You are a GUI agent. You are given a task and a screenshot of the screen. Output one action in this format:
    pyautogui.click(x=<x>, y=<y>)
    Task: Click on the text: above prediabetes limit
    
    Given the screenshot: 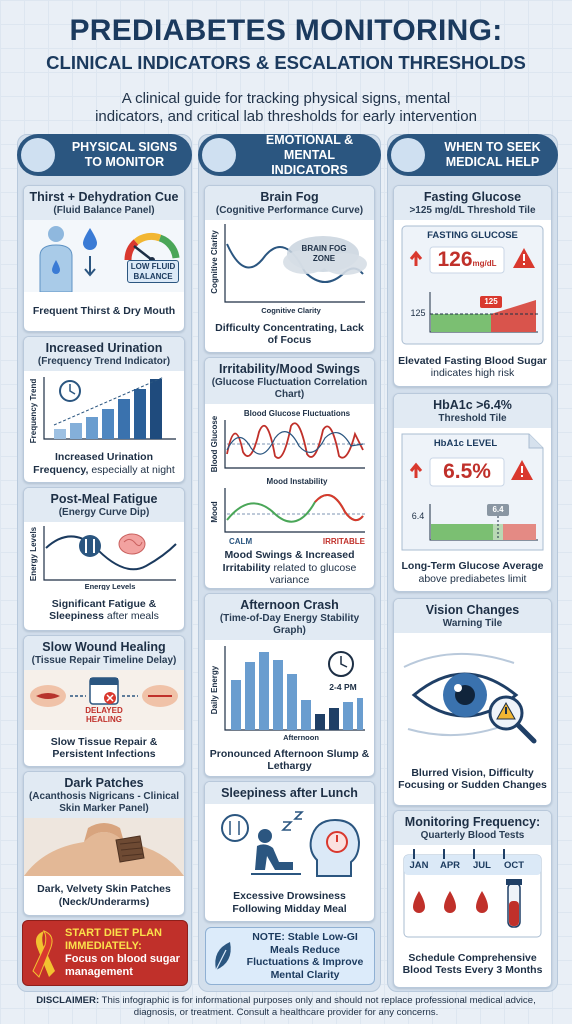 What is the action you would take?
    pyautogui.click(x=472, y=578)
    